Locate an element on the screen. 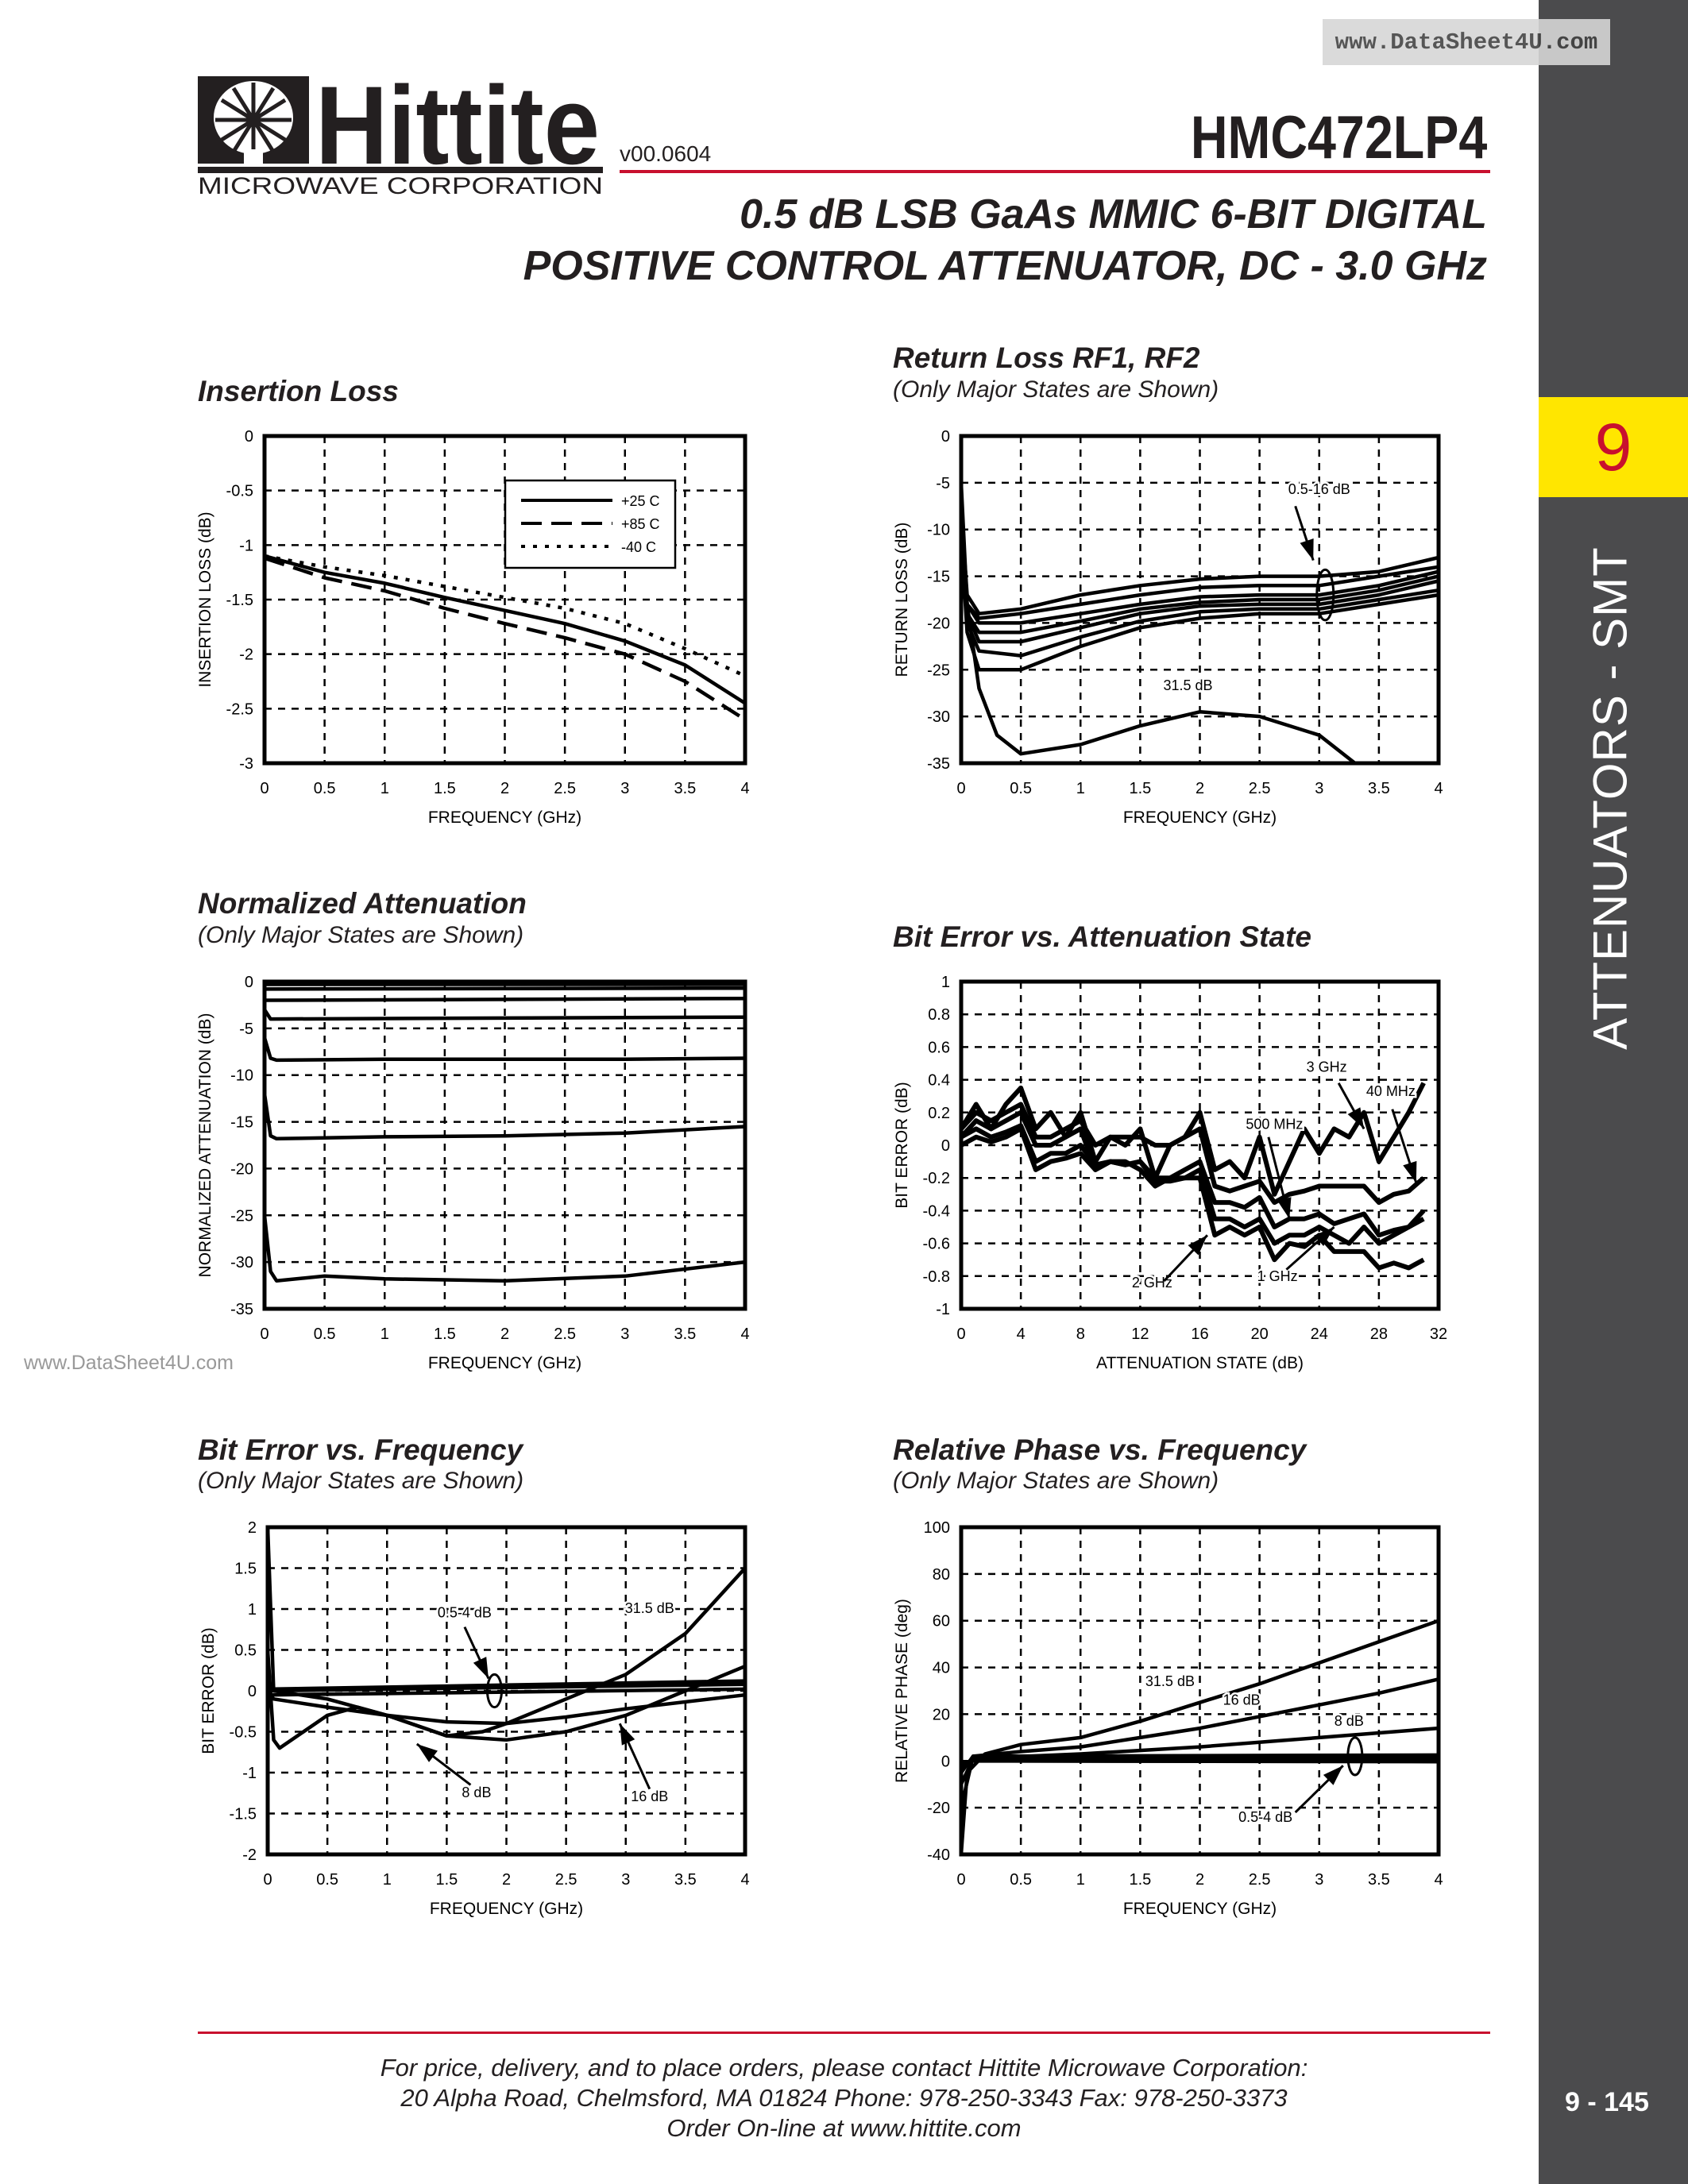 This screenshot has width=1688, height=2184. footer-divider is located at coordinates (844, 2033).